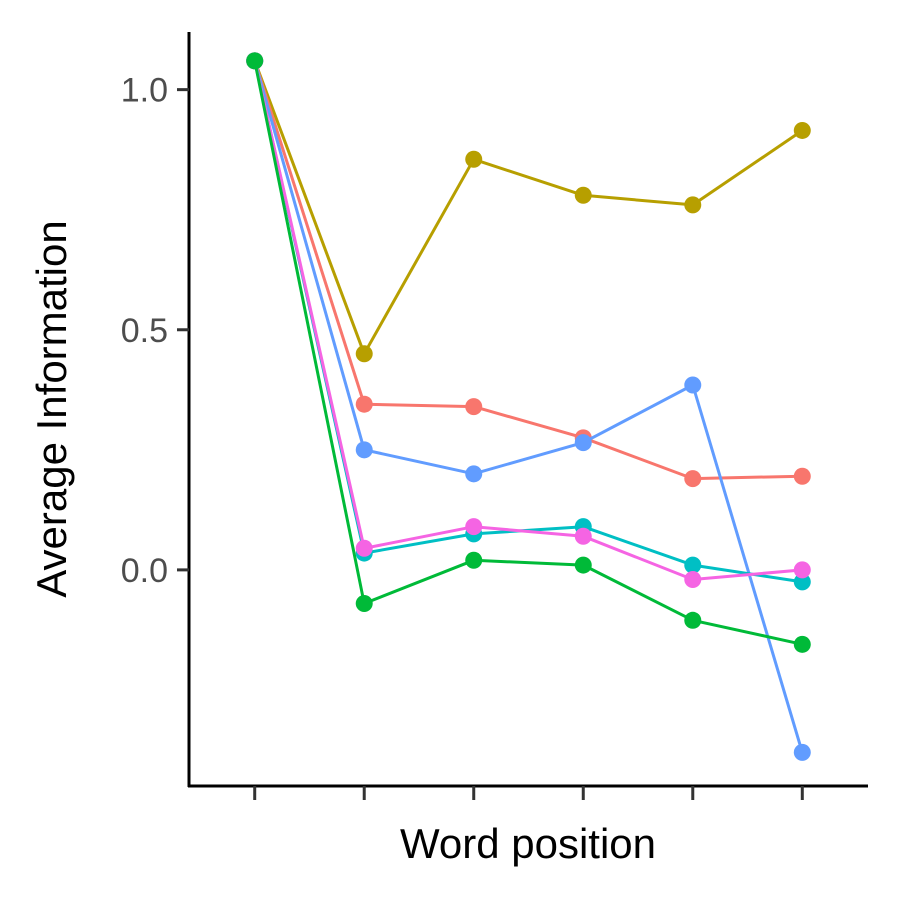 The height and width of the screenshot is (900, 900). I want to click on y-ticks: 0.0 0.5 1.0, so click(155, 331).